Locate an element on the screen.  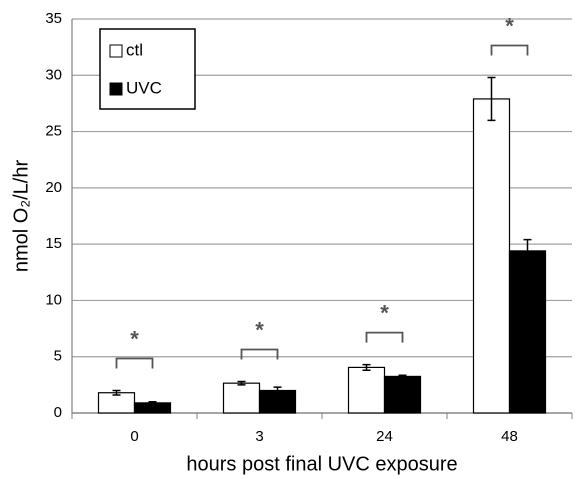
y-tick-label: 10 is located at coordinates (53, 299).